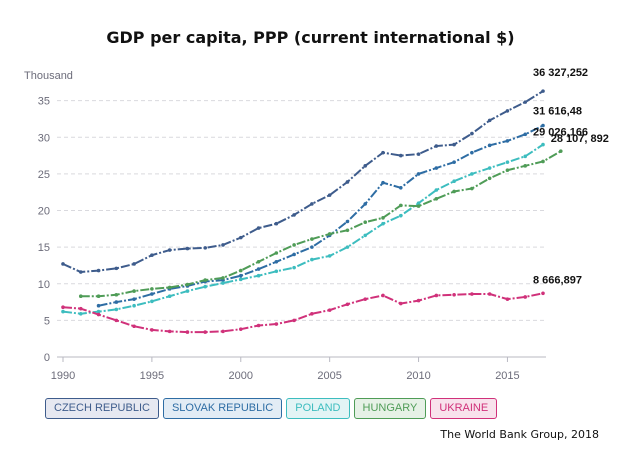  I want to click on x-tick-label: 2010, so click(418, 376).